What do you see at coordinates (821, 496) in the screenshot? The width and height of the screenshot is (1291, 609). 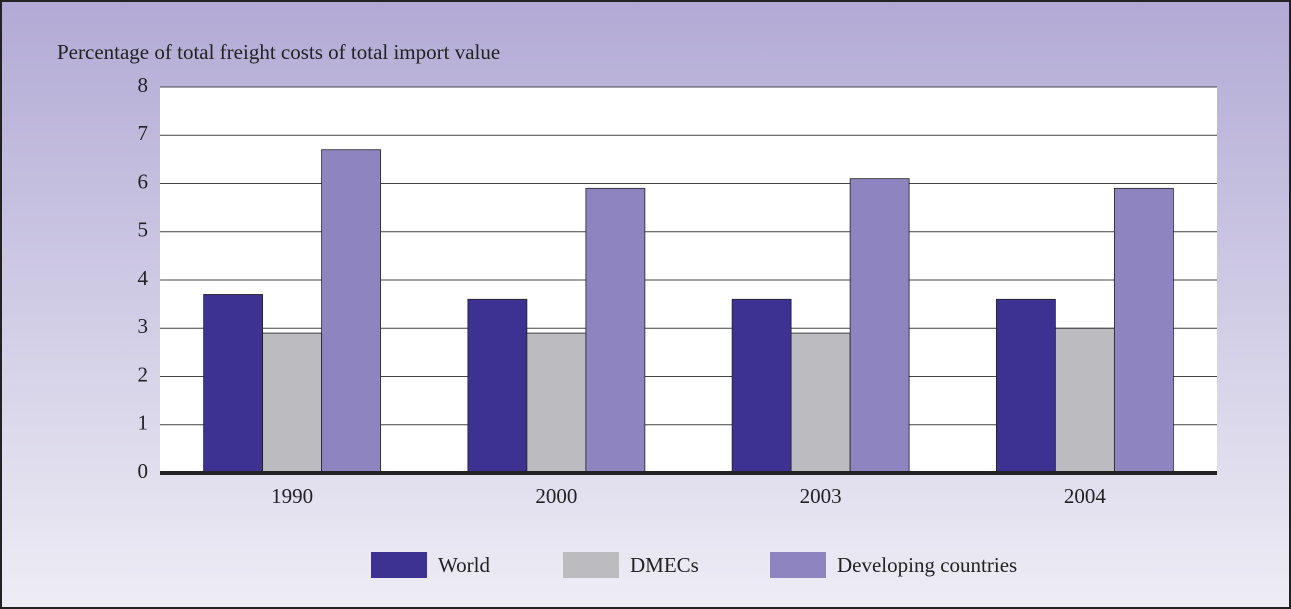 I see `x-tick-label: 2003` at bounding box center [821, 496].